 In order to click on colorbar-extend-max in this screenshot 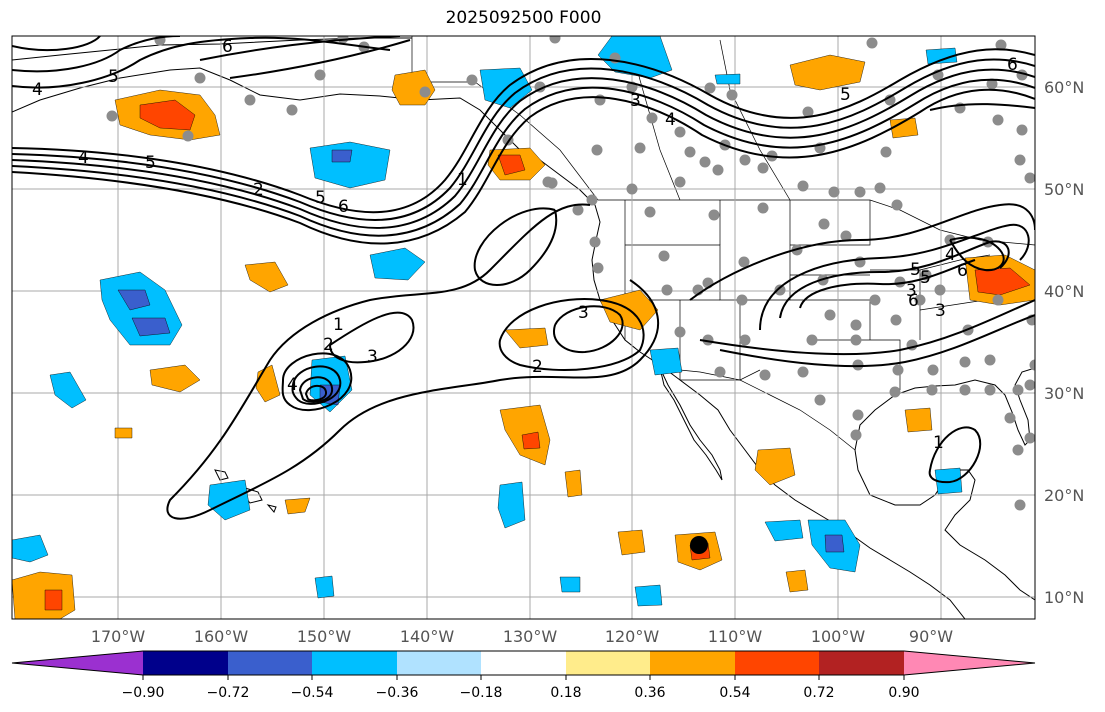, I will do `click(969, 663)`.